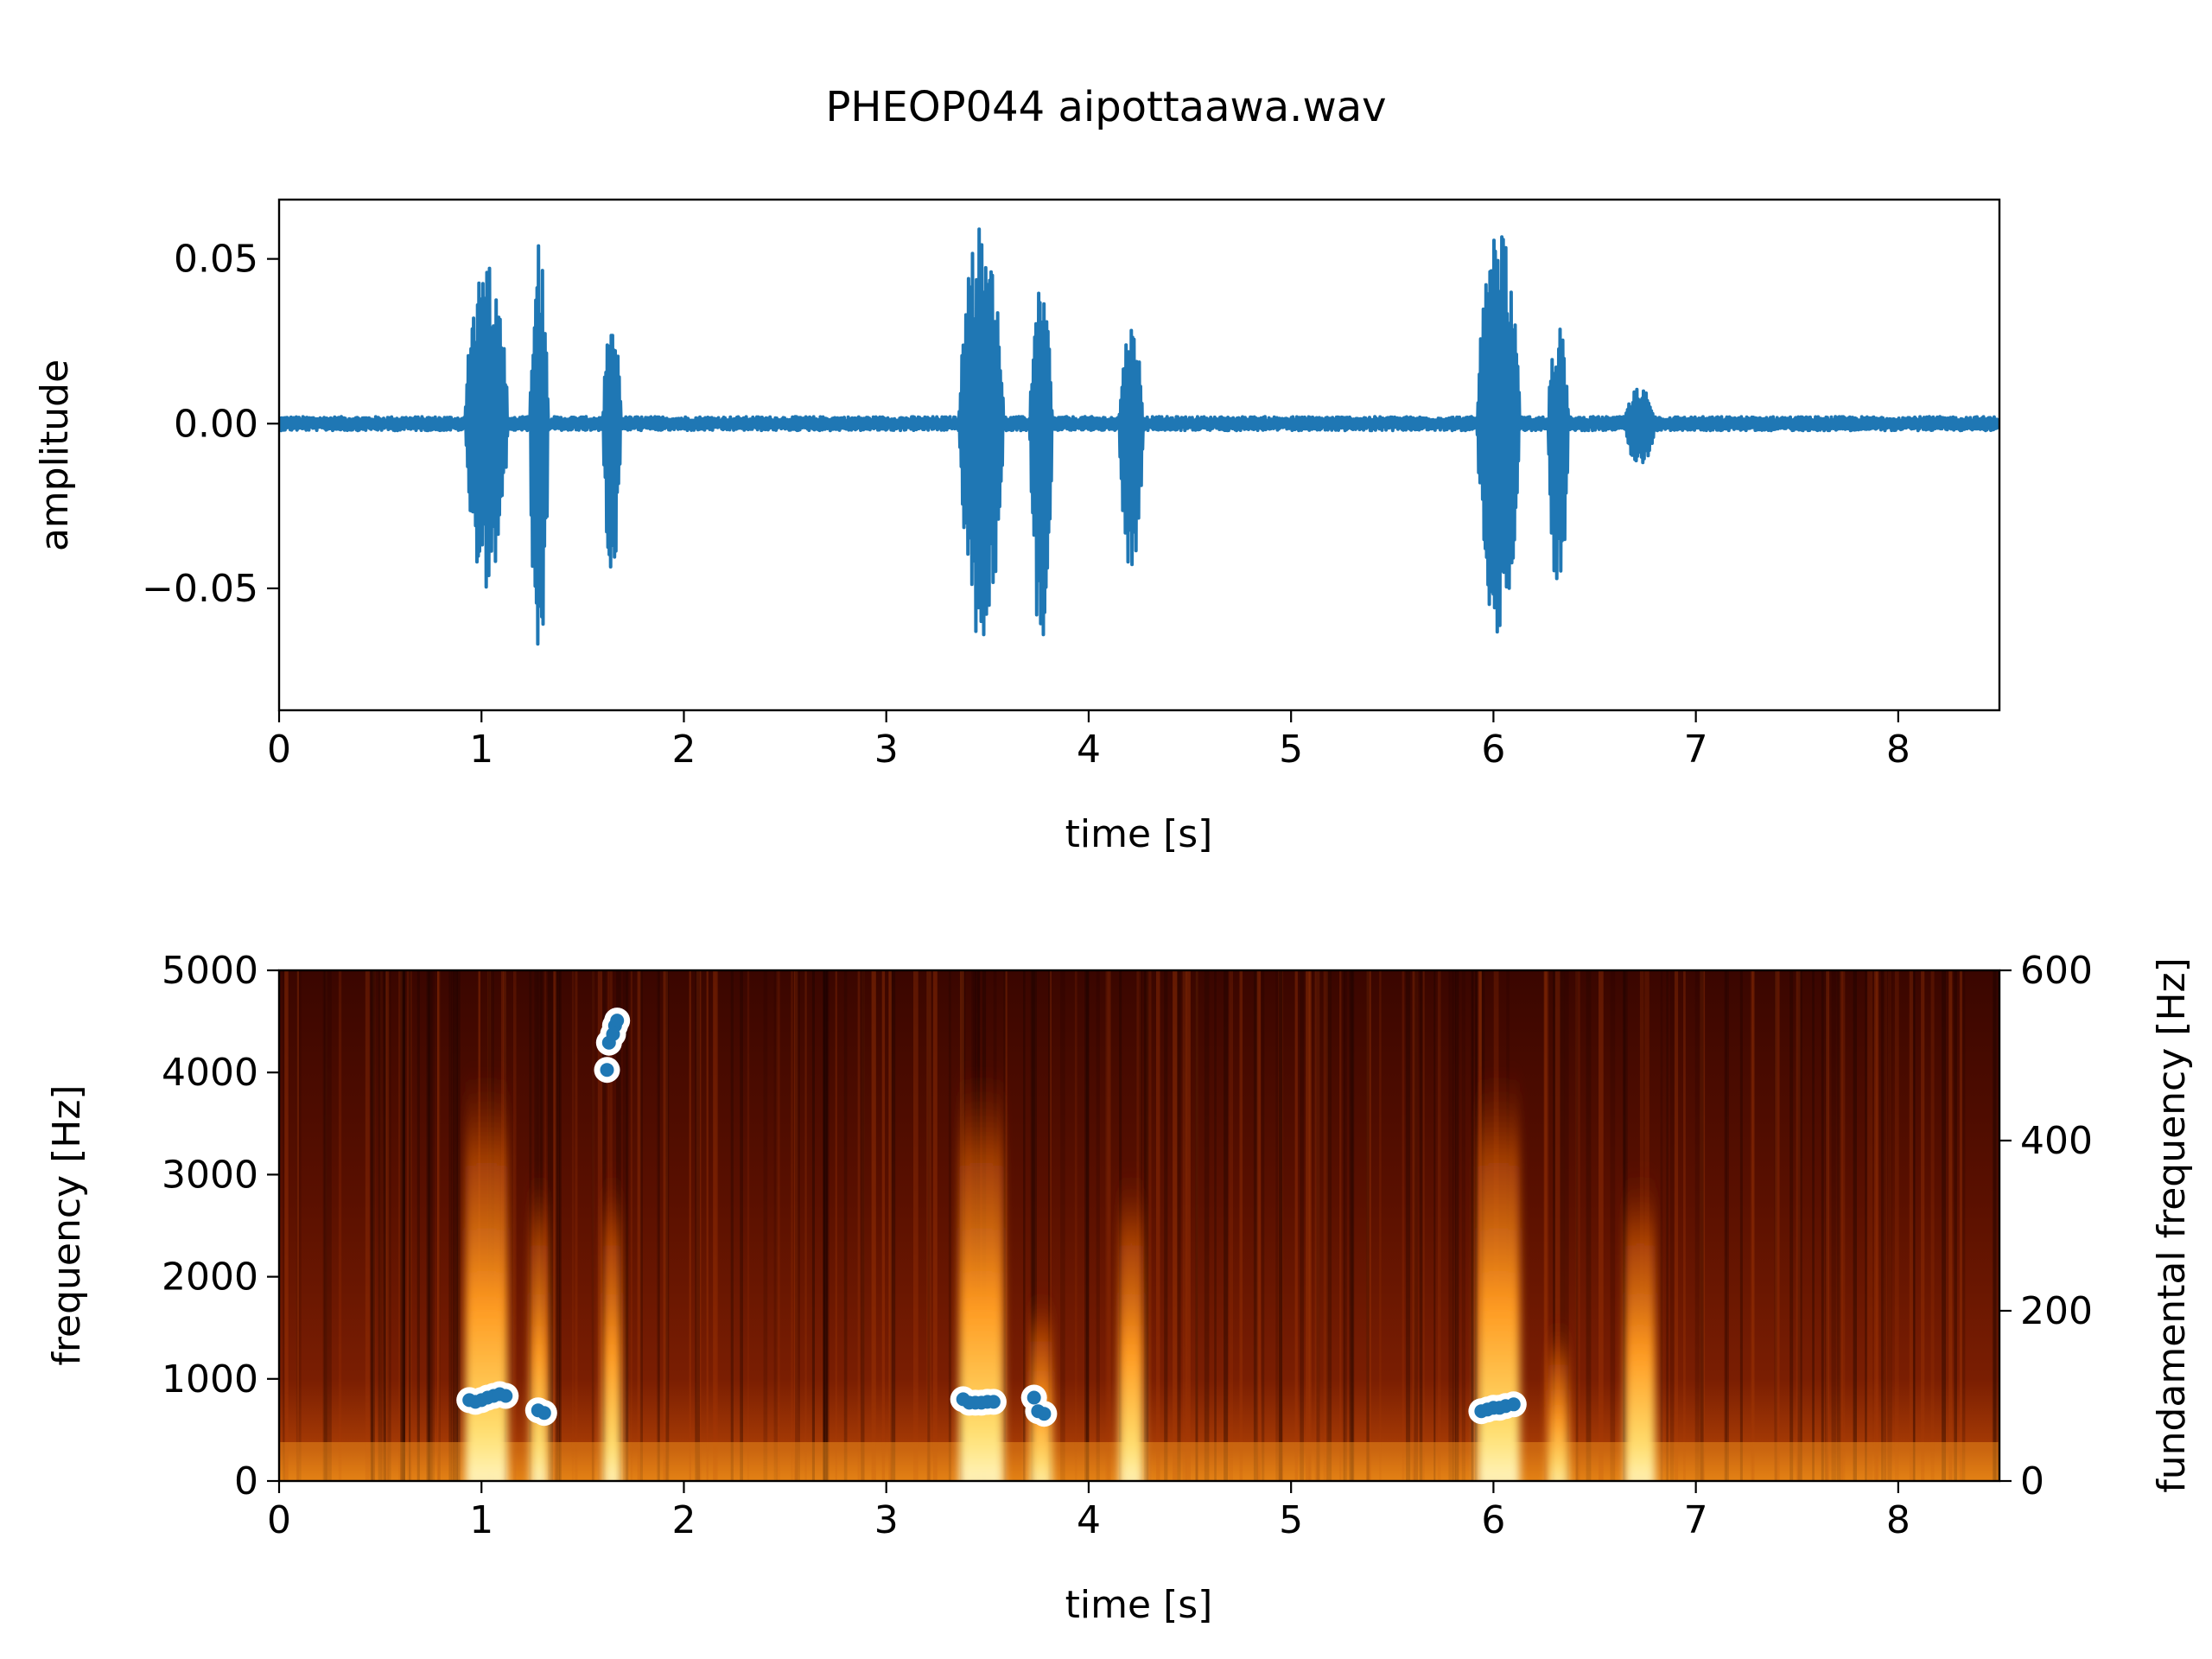 The image size is (2212, 1659). What do you see at coordinates (1088, 1511) in the screenshot?
I see `spectrogram-x-ticks: 0 1 2 3 4 5 6 7 8` at bounding box center [1088, 1511].